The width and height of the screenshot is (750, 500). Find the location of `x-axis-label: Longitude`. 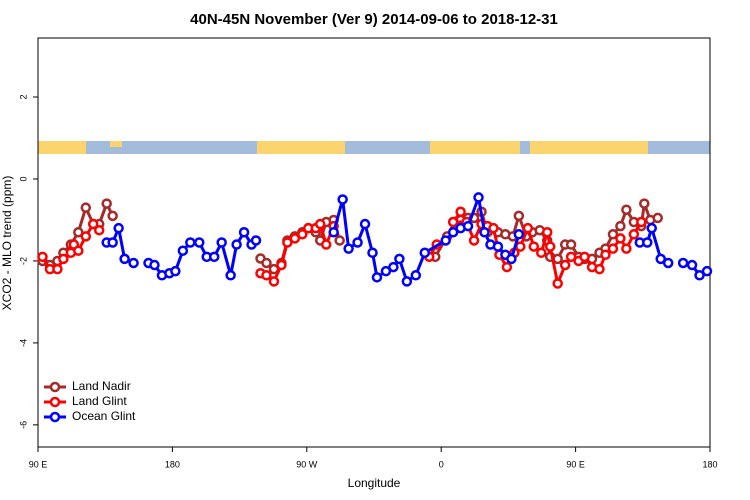

x-axis-label: Longitude is located at coordinates (374, 483).